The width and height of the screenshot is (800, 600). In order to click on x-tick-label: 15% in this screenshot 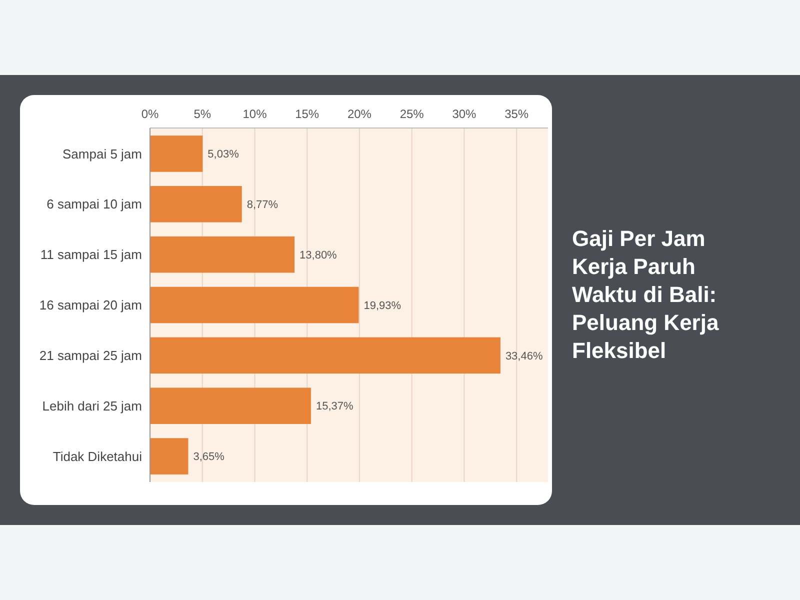, I will do `click(307, 114)`.